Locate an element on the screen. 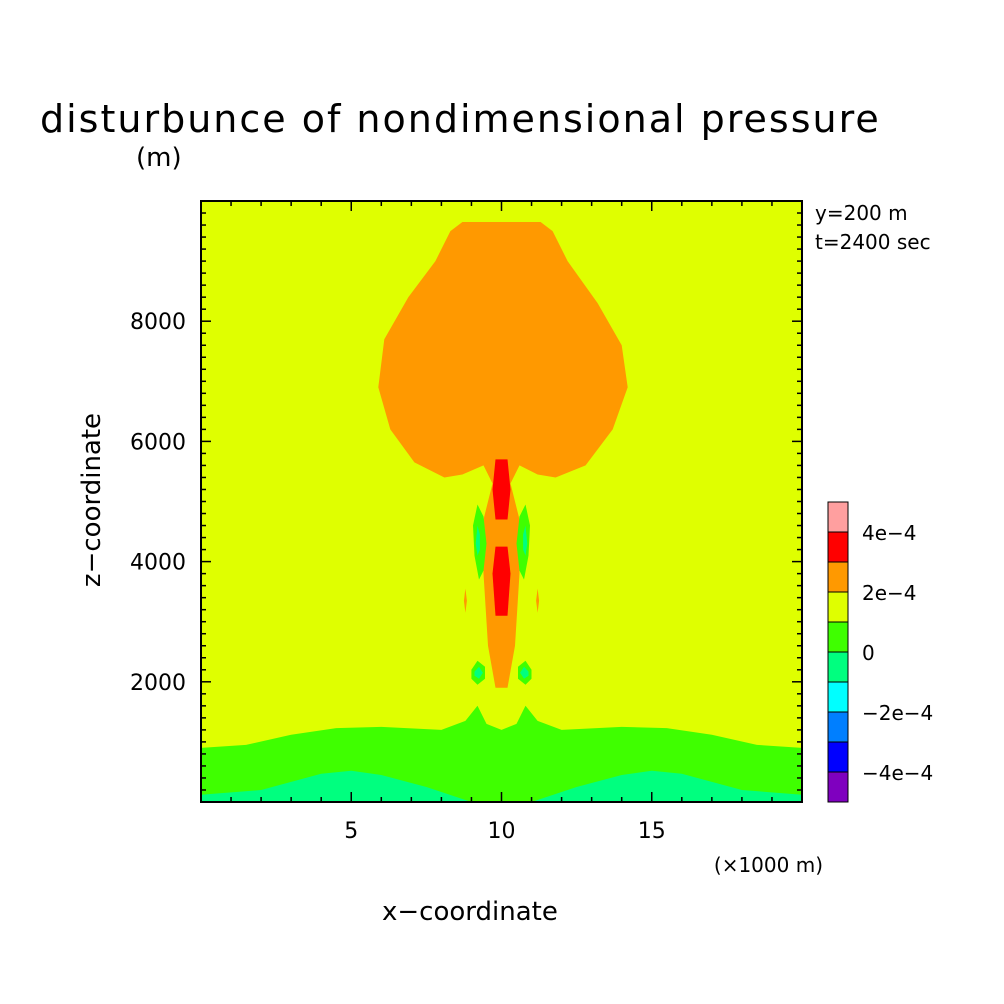  y-unit-label: (m) is located at coordinates (159, 158).